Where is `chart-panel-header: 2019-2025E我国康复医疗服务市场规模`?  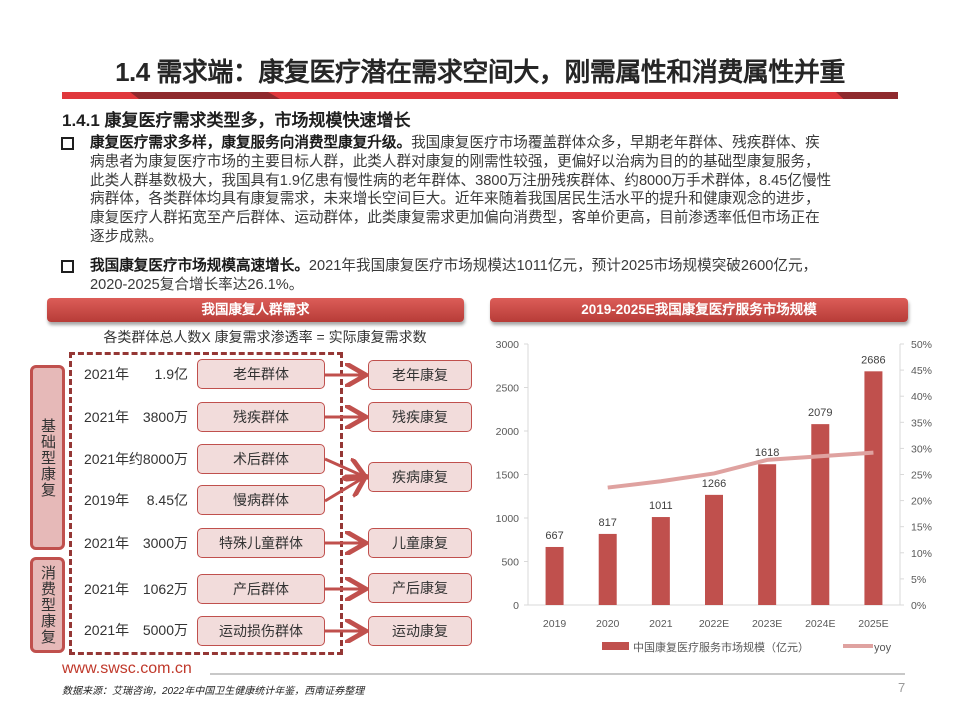
chart-panel-header: 2019-2025E我国康复医疗服务市场规模 is located at coordinates (699, 310).